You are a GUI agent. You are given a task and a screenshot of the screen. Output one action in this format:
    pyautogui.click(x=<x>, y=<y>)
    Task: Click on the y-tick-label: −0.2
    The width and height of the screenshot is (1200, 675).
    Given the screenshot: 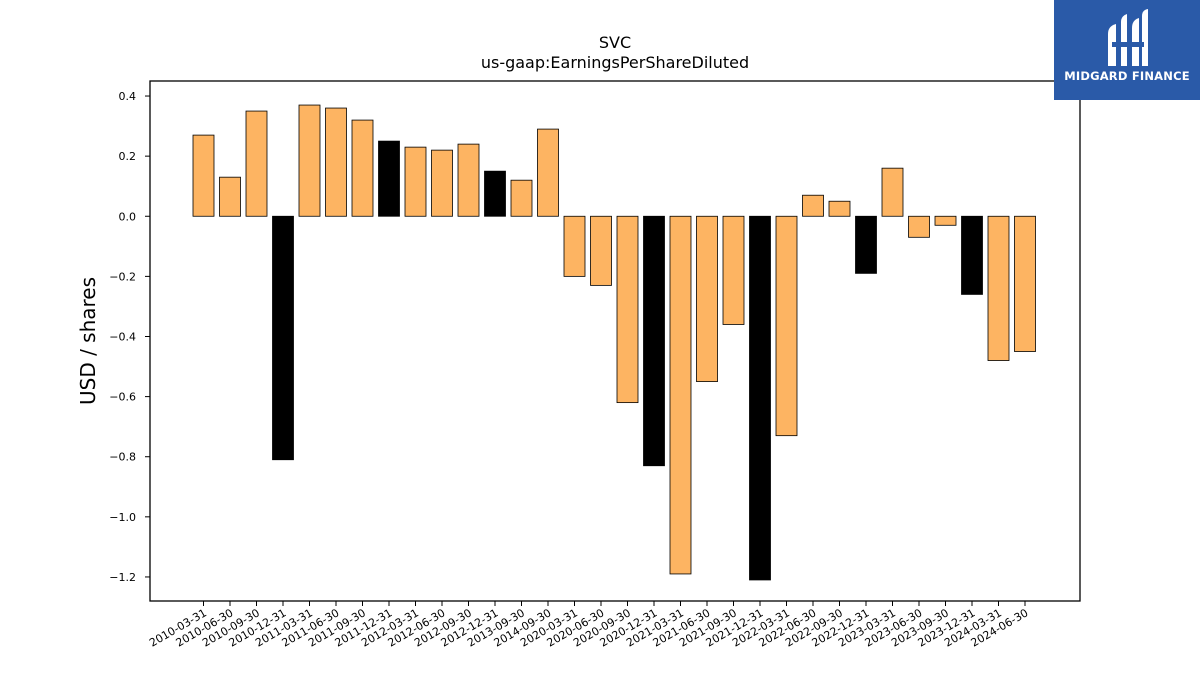 What is the action you would take?
    pyautogui.click(x=122, y=276)
    